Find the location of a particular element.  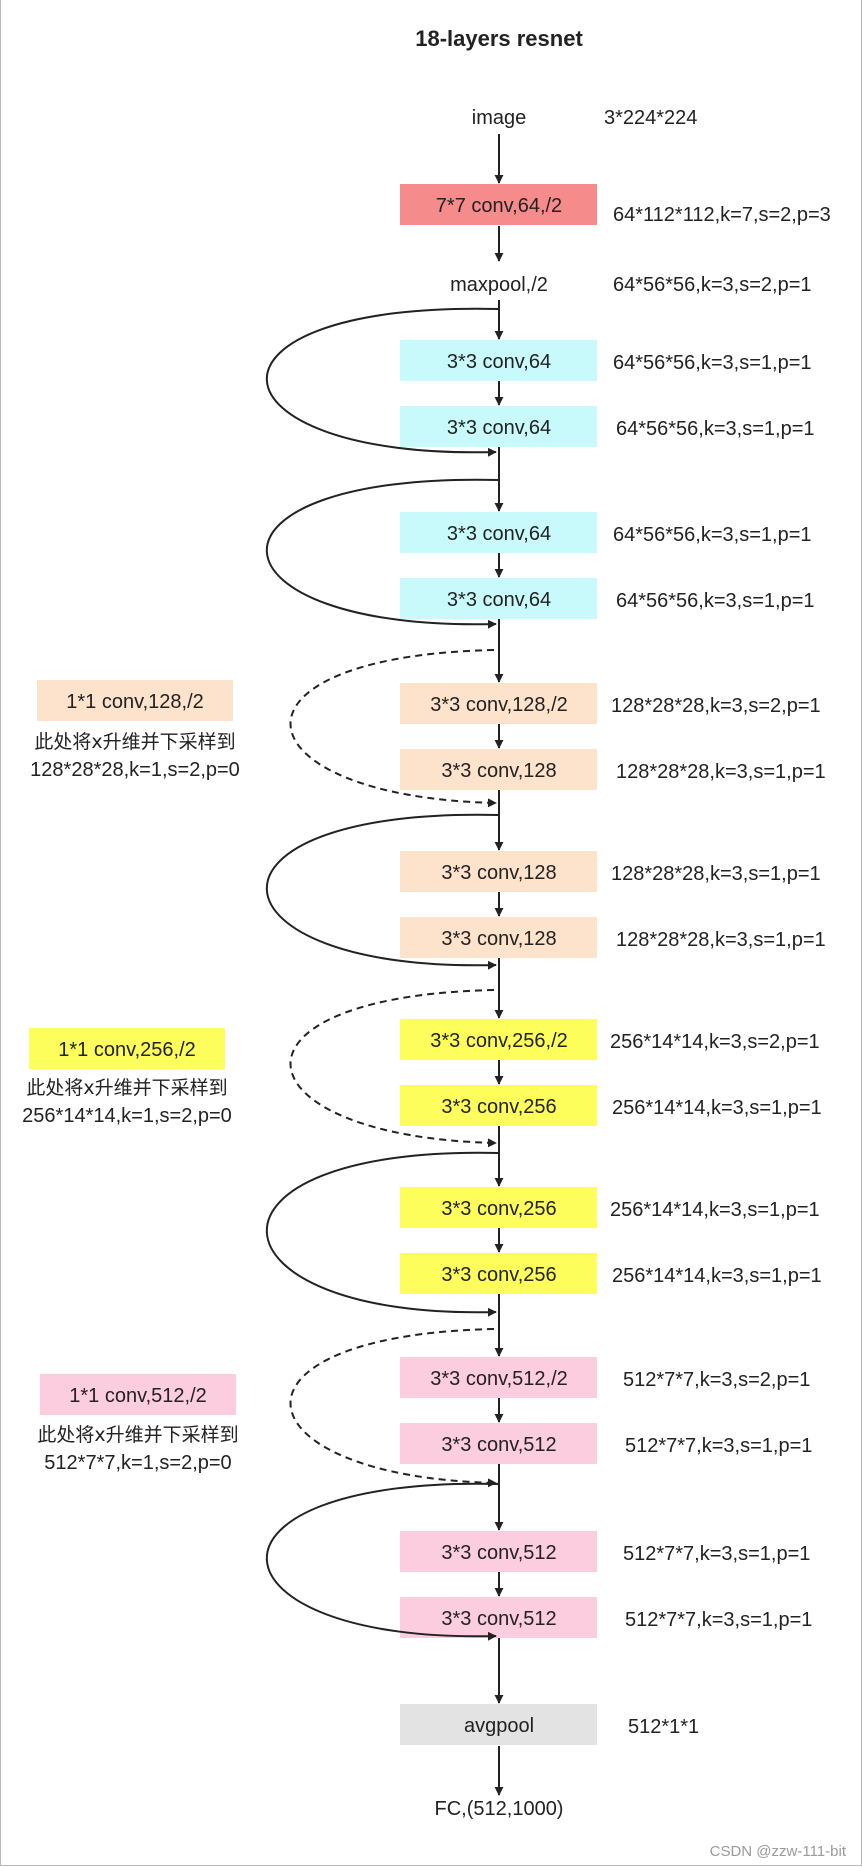

downsample-shape: 128*28*28,k=1,s=2,p=0 is located at coordinates (135, 770).